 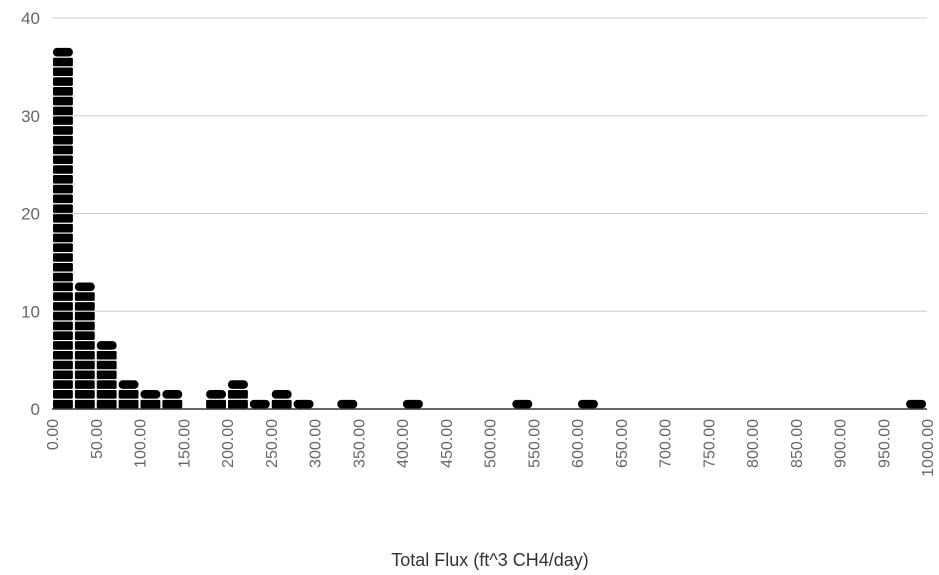 What do you see at coordinates (53, 434) in the screenshot?
I see `x-tick-label: 0.00` at bounding box center [53, 434].